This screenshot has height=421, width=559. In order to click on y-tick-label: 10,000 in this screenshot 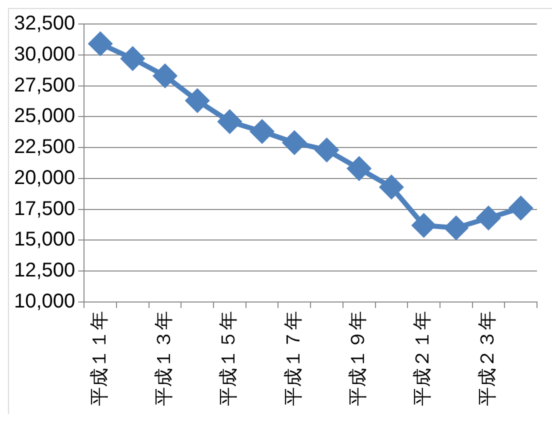, I will do `click(45, 301)`.